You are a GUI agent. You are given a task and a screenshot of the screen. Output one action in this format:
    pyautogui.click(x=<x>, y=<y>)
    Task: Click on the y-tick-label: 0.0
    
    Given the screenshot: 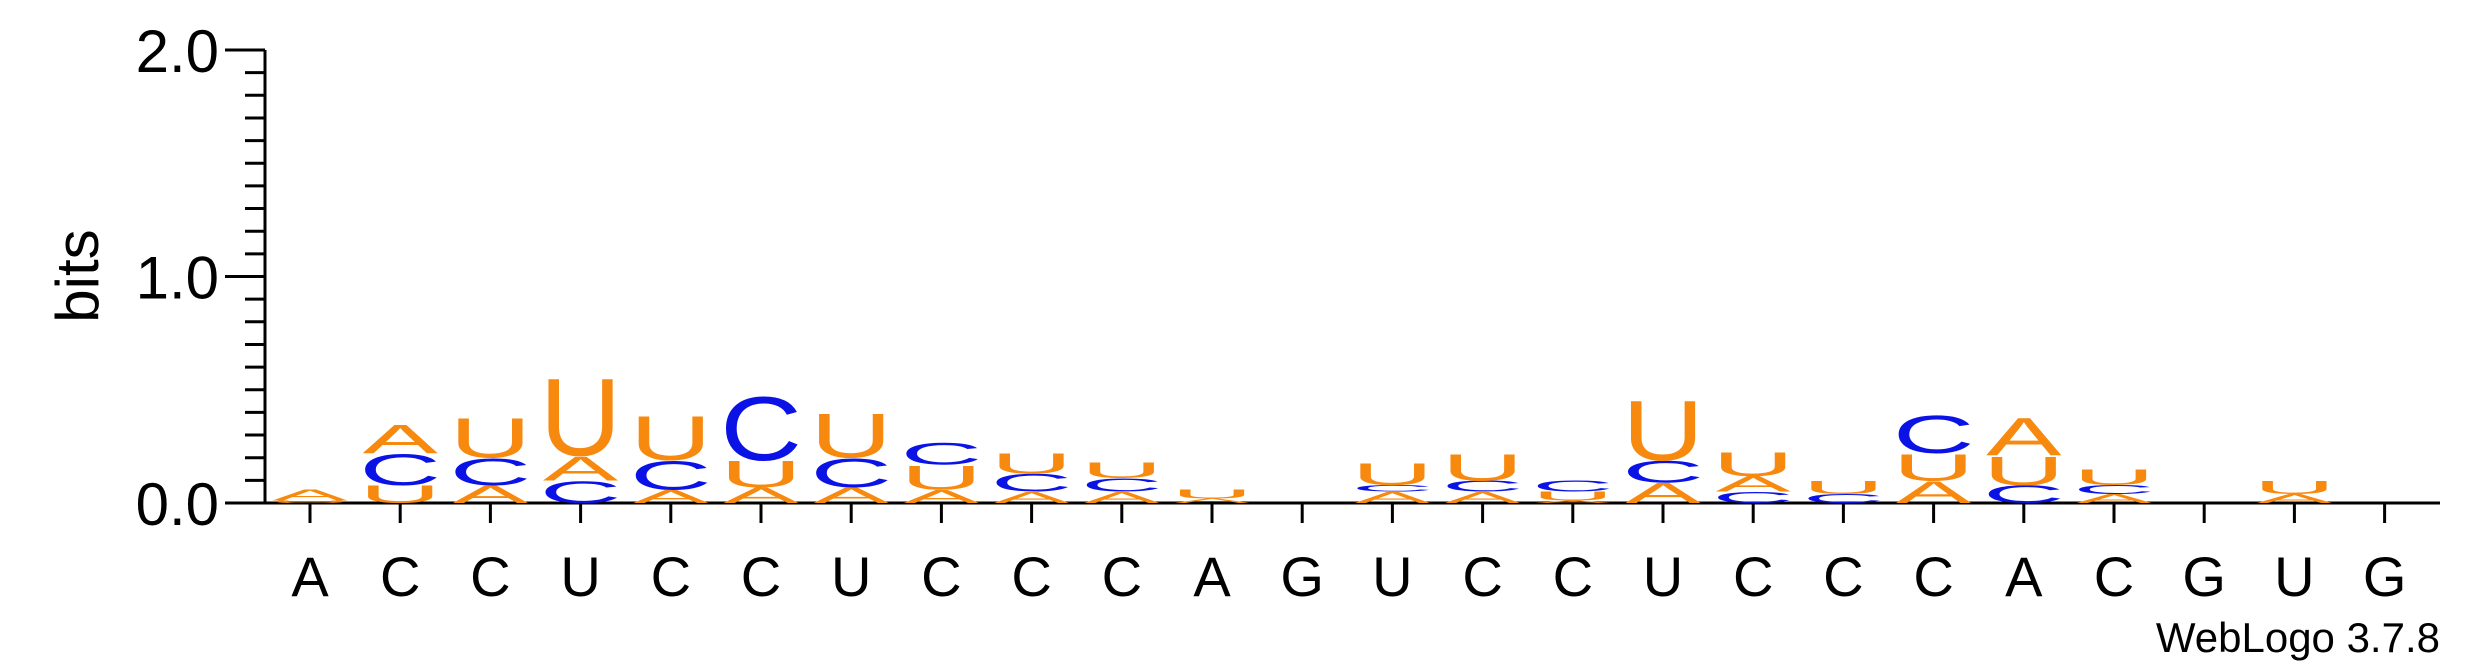 What is the action you would take?
    pyautogui.click(x=177, y=504)
    